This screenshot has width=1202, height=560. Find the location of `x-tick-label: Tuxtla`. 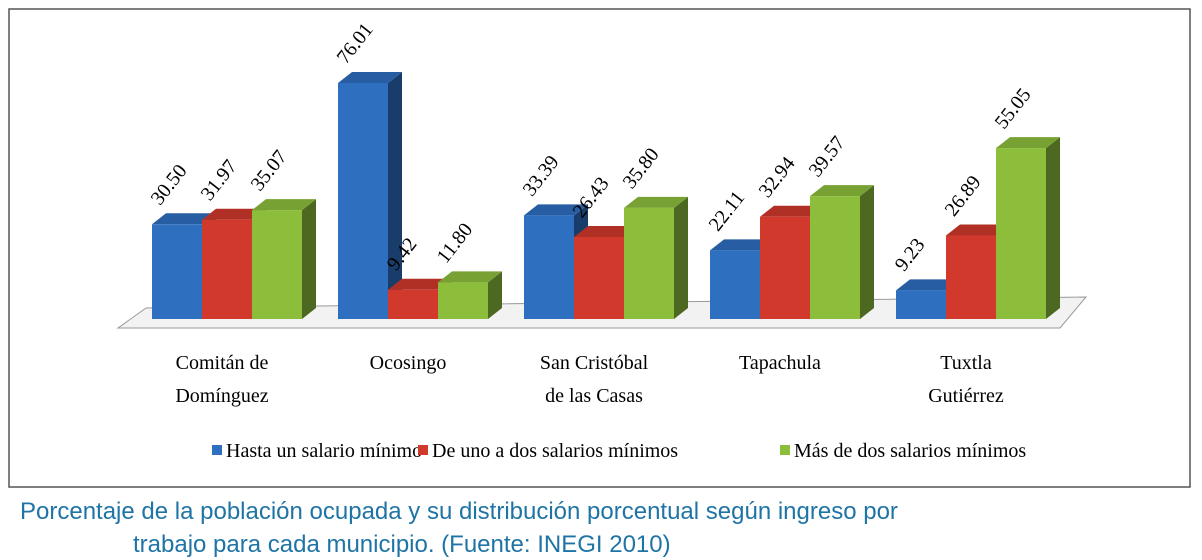

x-tick-label: Tuxtla is located at coordinates (966, 363).